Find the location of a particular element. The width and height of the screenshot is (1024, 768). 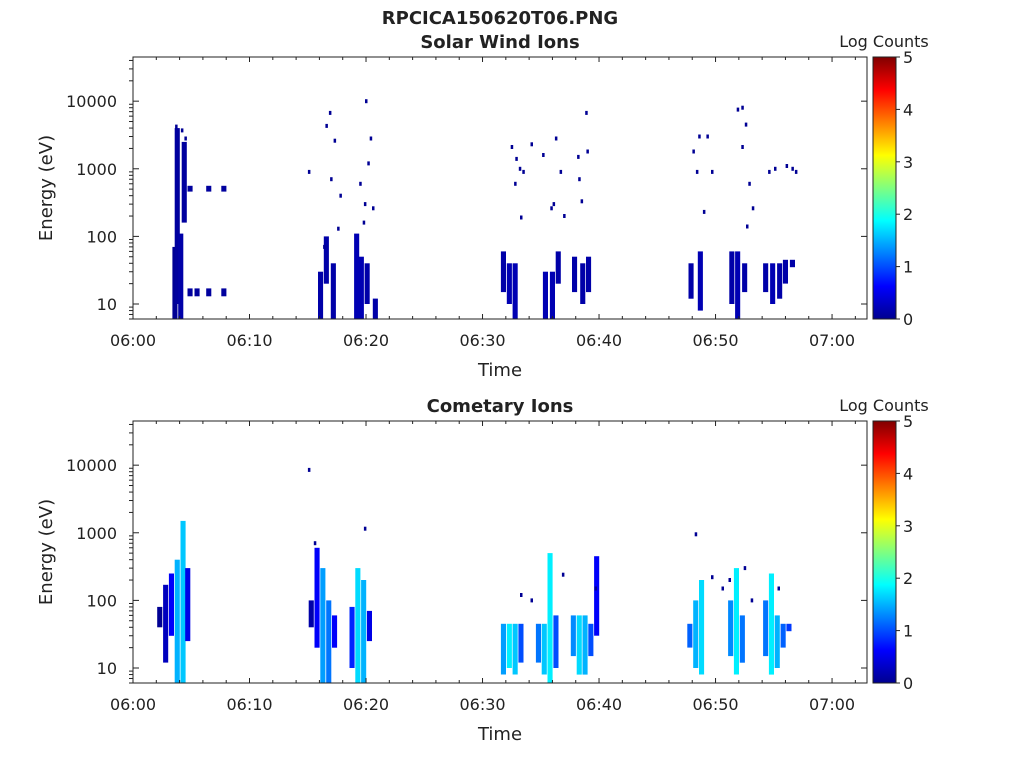

colorbar-tick-label: 3 is located at coordinates (908, 526).